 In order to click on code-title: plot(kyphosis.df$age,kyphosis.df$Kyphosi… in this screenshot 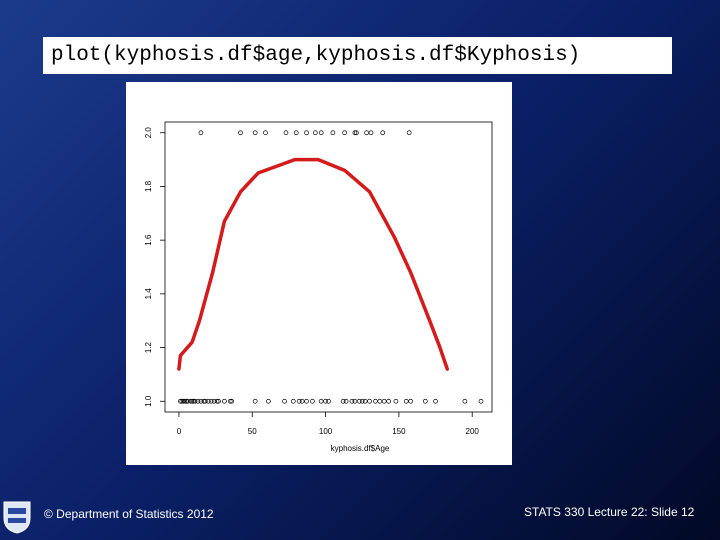, I will do `click(357, 55)`.